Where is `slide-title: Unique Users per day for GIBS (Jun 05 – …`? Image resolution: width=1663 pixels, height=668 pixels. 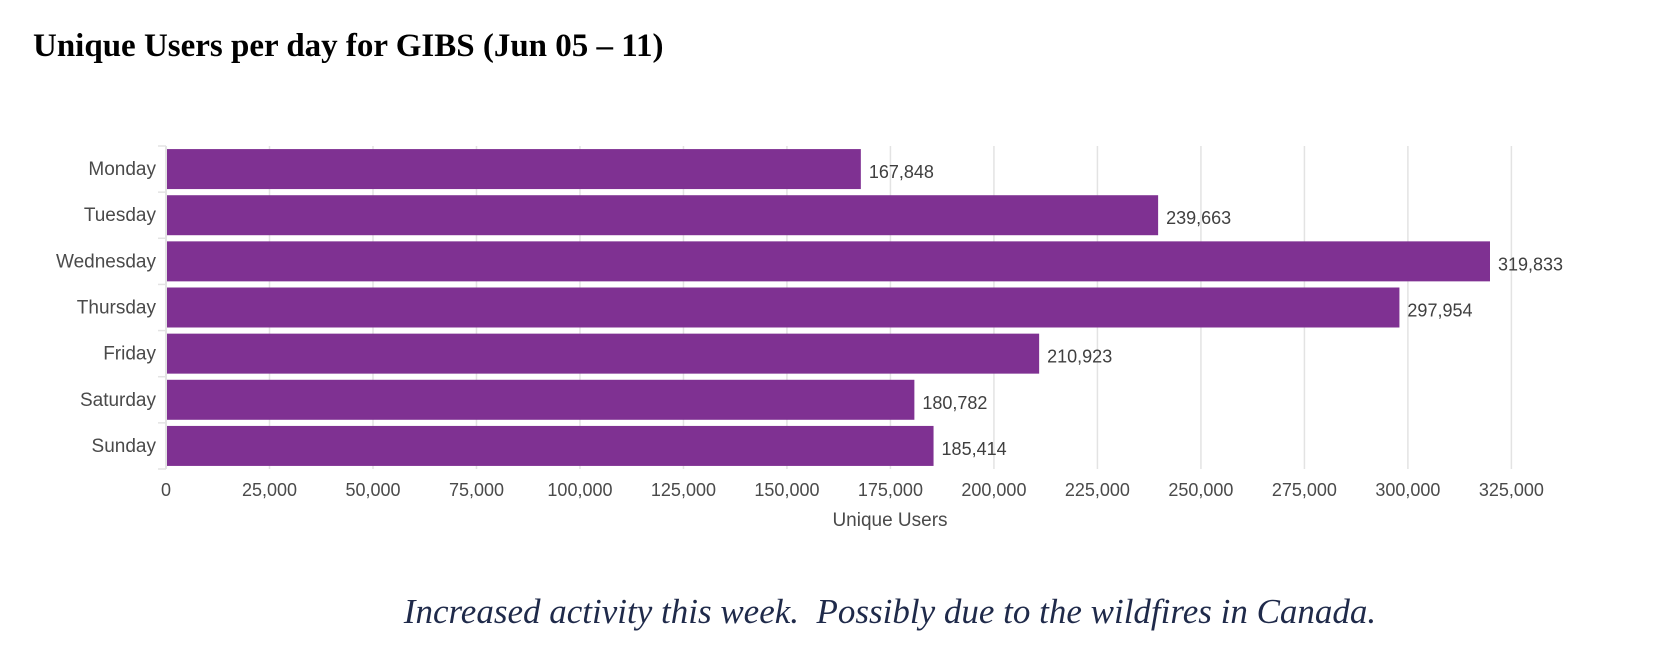
slide-title: Unique Users per day for GIBS (Jun 05 – … is located at coordinates (348, 46).